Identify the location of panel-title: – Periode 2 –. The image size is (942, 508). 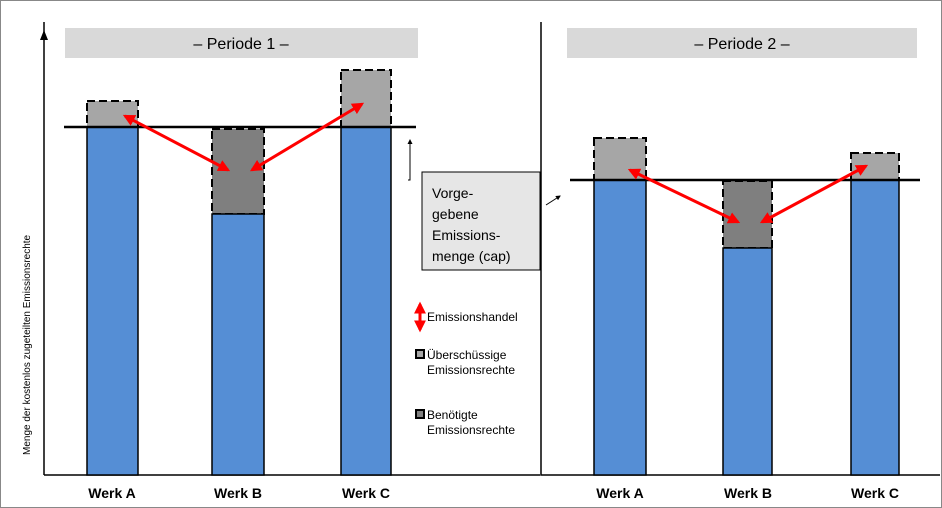
(741, 44).